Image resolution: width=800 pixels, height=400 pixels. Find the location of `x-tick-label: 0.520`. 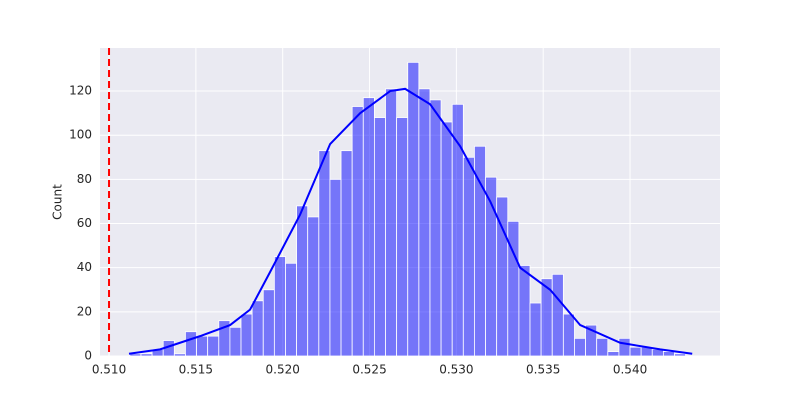

x-tick-label: 0.520 is located at coordinates (283, 370).